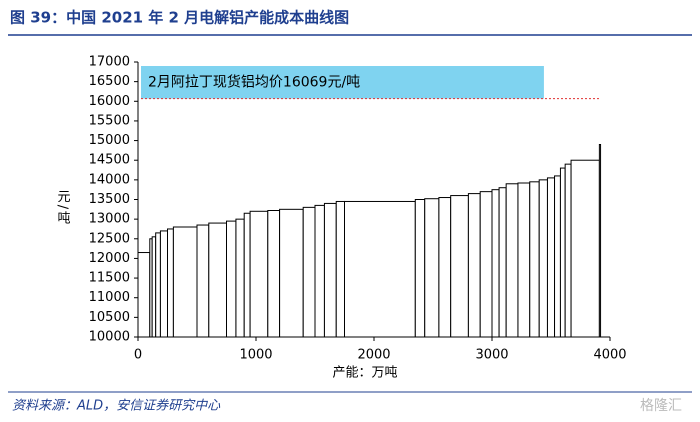 Image resolution: width=700 pixels, height=422 pixels. Describe the element at coordinates (109, 317) in the screenshot. I see `y-tick-label: 10500` at that location.